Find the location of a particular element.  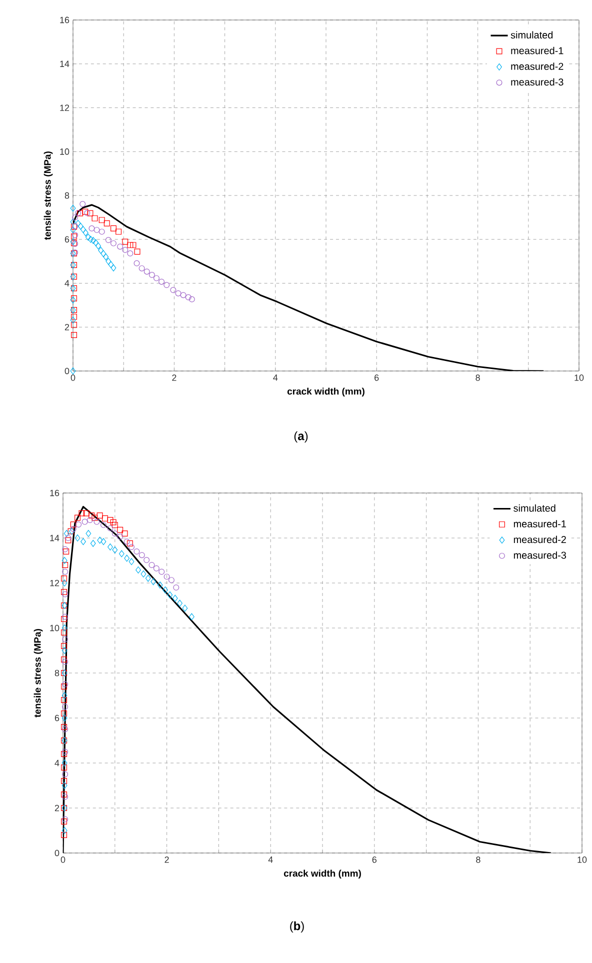

text: (b) is located at coordinates (297, 927).